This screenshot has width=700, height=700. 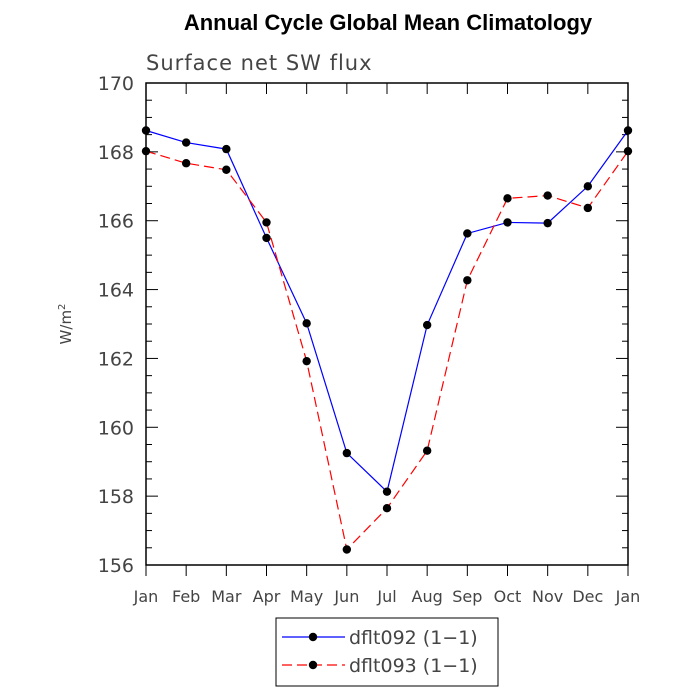 What do you see at coordinates (116, 84) in the screenshot?
I see `y-tick-label: 170` at bounding box center [116, 84].